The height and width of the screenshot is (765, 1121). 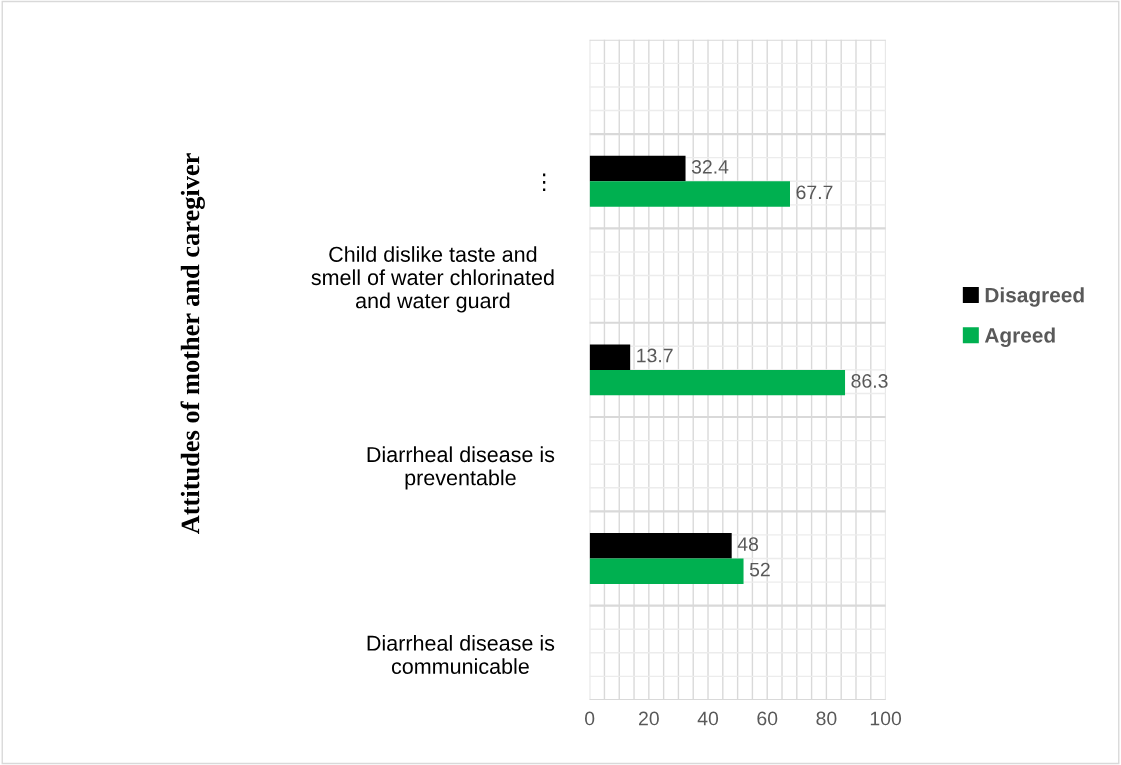 What do you see at coordinates (655, 355) in the screenshot?
I see `data-label: 13.7` at bounding box center [655, 355].